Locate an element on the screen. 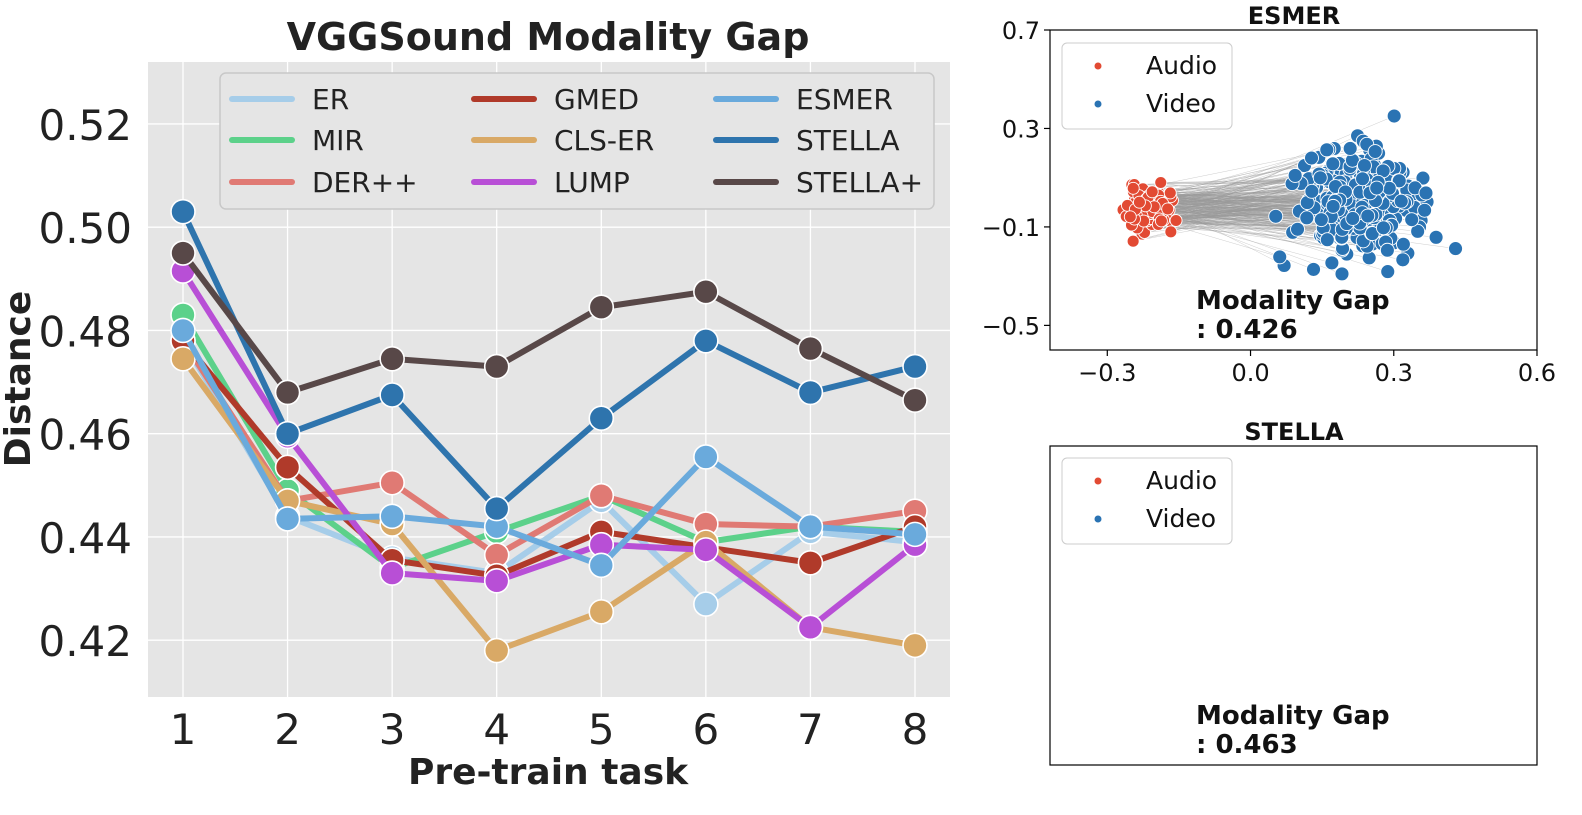 This screenshot has height=815, width=1582. scatter-chart-esmer: ESMER Audio Video Modality Gap : 0.426 is located at coordinates (1293, 176).